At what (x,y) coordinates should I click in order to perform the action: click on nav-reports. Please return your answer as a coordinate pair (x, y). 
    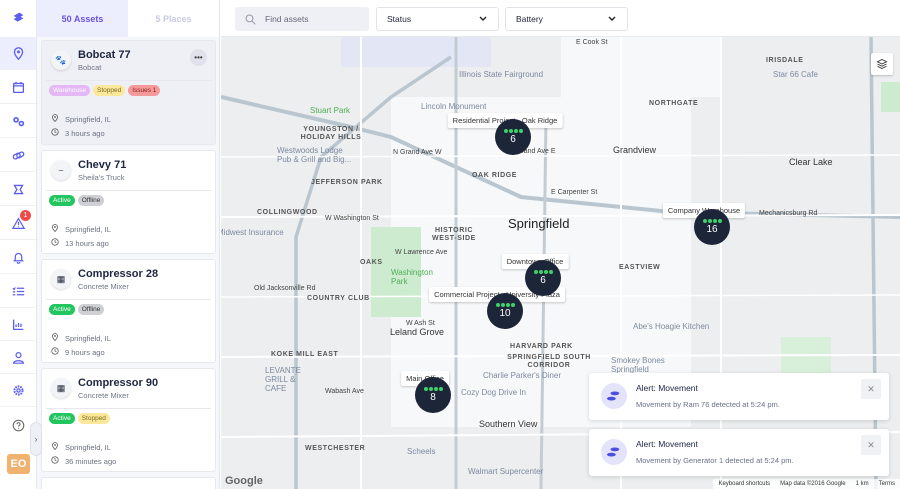
    Looking at the image, I should click on (18, 324).